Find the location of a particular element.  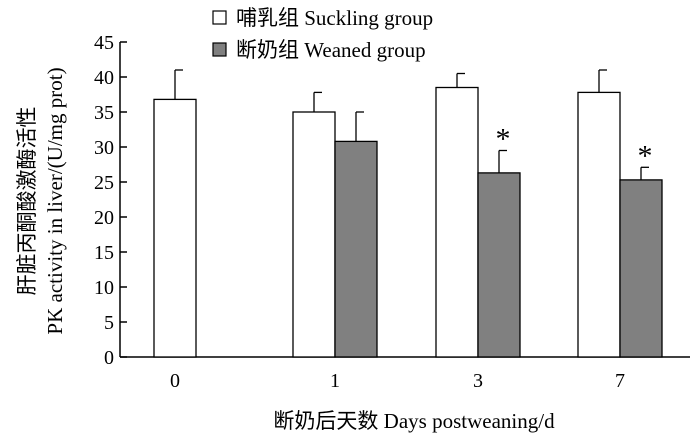

y-tick-label: 10 is located at coordinates (104, 288).